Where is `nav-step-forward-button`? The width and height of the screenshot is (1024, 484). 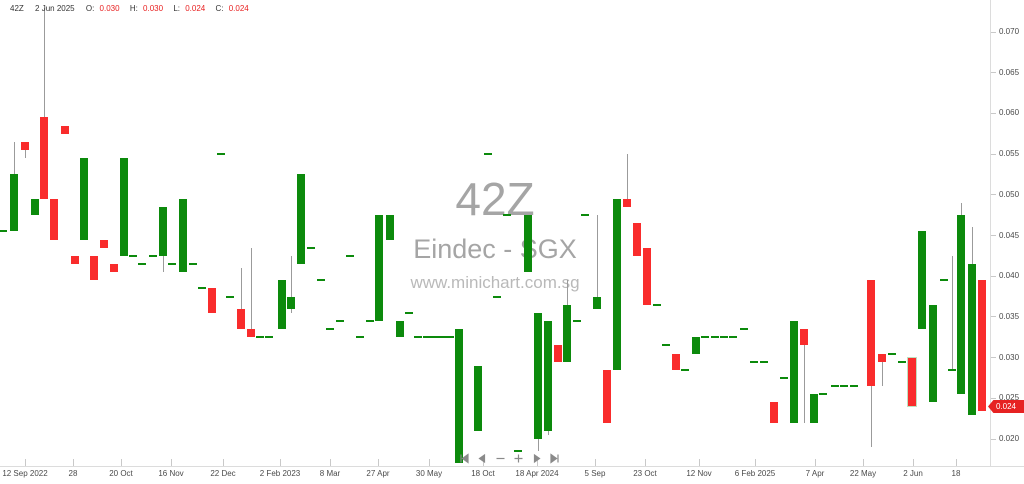 nav-step-forward-button is located at coordinates (536, 458).